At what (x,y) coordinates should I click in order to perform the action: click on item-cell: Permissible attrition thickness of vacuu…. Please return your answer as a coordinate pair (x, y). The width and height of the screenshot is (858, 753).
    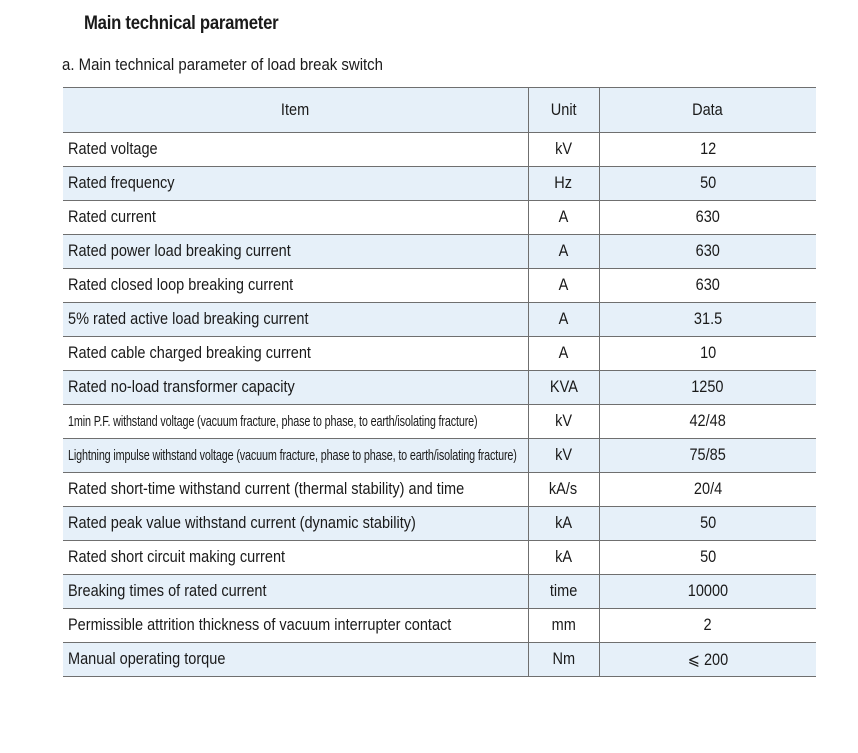
    Looking at the image, I should click on (296, 625).